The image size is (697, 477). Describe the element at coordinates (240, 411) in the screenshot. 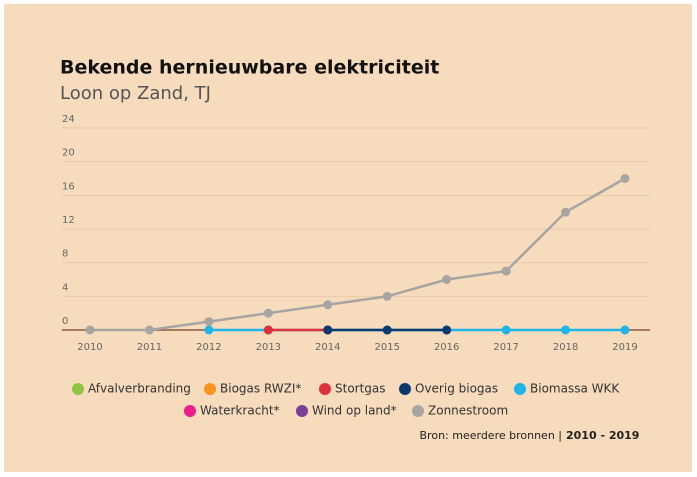

I see `legend-label: Waterkracht*` at that location.